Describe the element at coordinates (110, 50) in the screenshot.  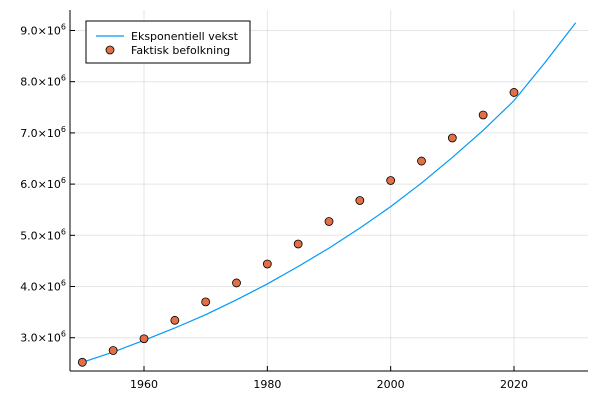
I see `legend-marker-swatch` at that location.